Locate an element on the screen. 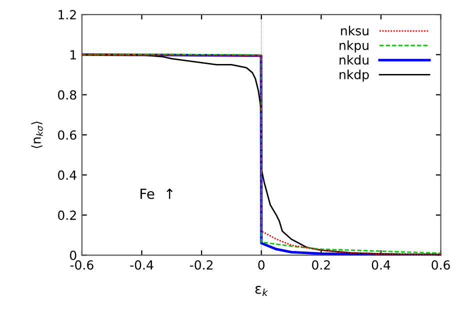 Image resolution: width=463 pixels, height=323 pixels. y-tick-label: 0.8 is located at coordinates (67, 95).